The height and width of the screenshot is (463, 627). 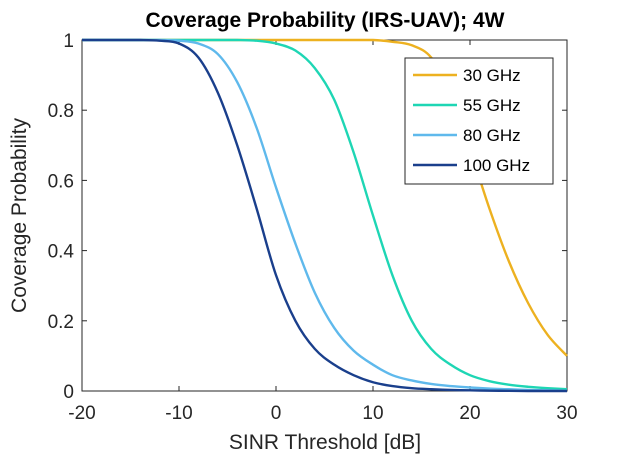 What do you see at coordinates (68, 392) in the screenshot?
I see `y-tick-label: 0` at bounding box center [68, 392].